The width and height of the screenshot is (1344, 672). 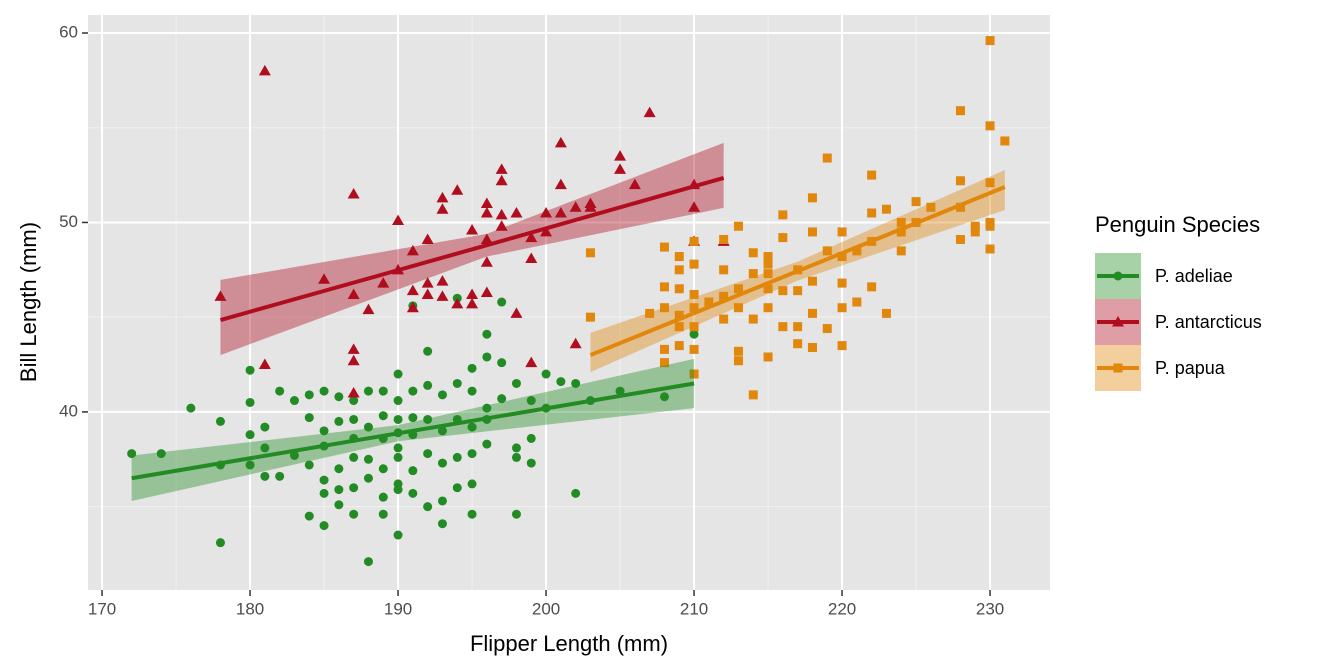 I want to click on x-axis-title: Flipper Length (mm), so click(x=569, y=643).